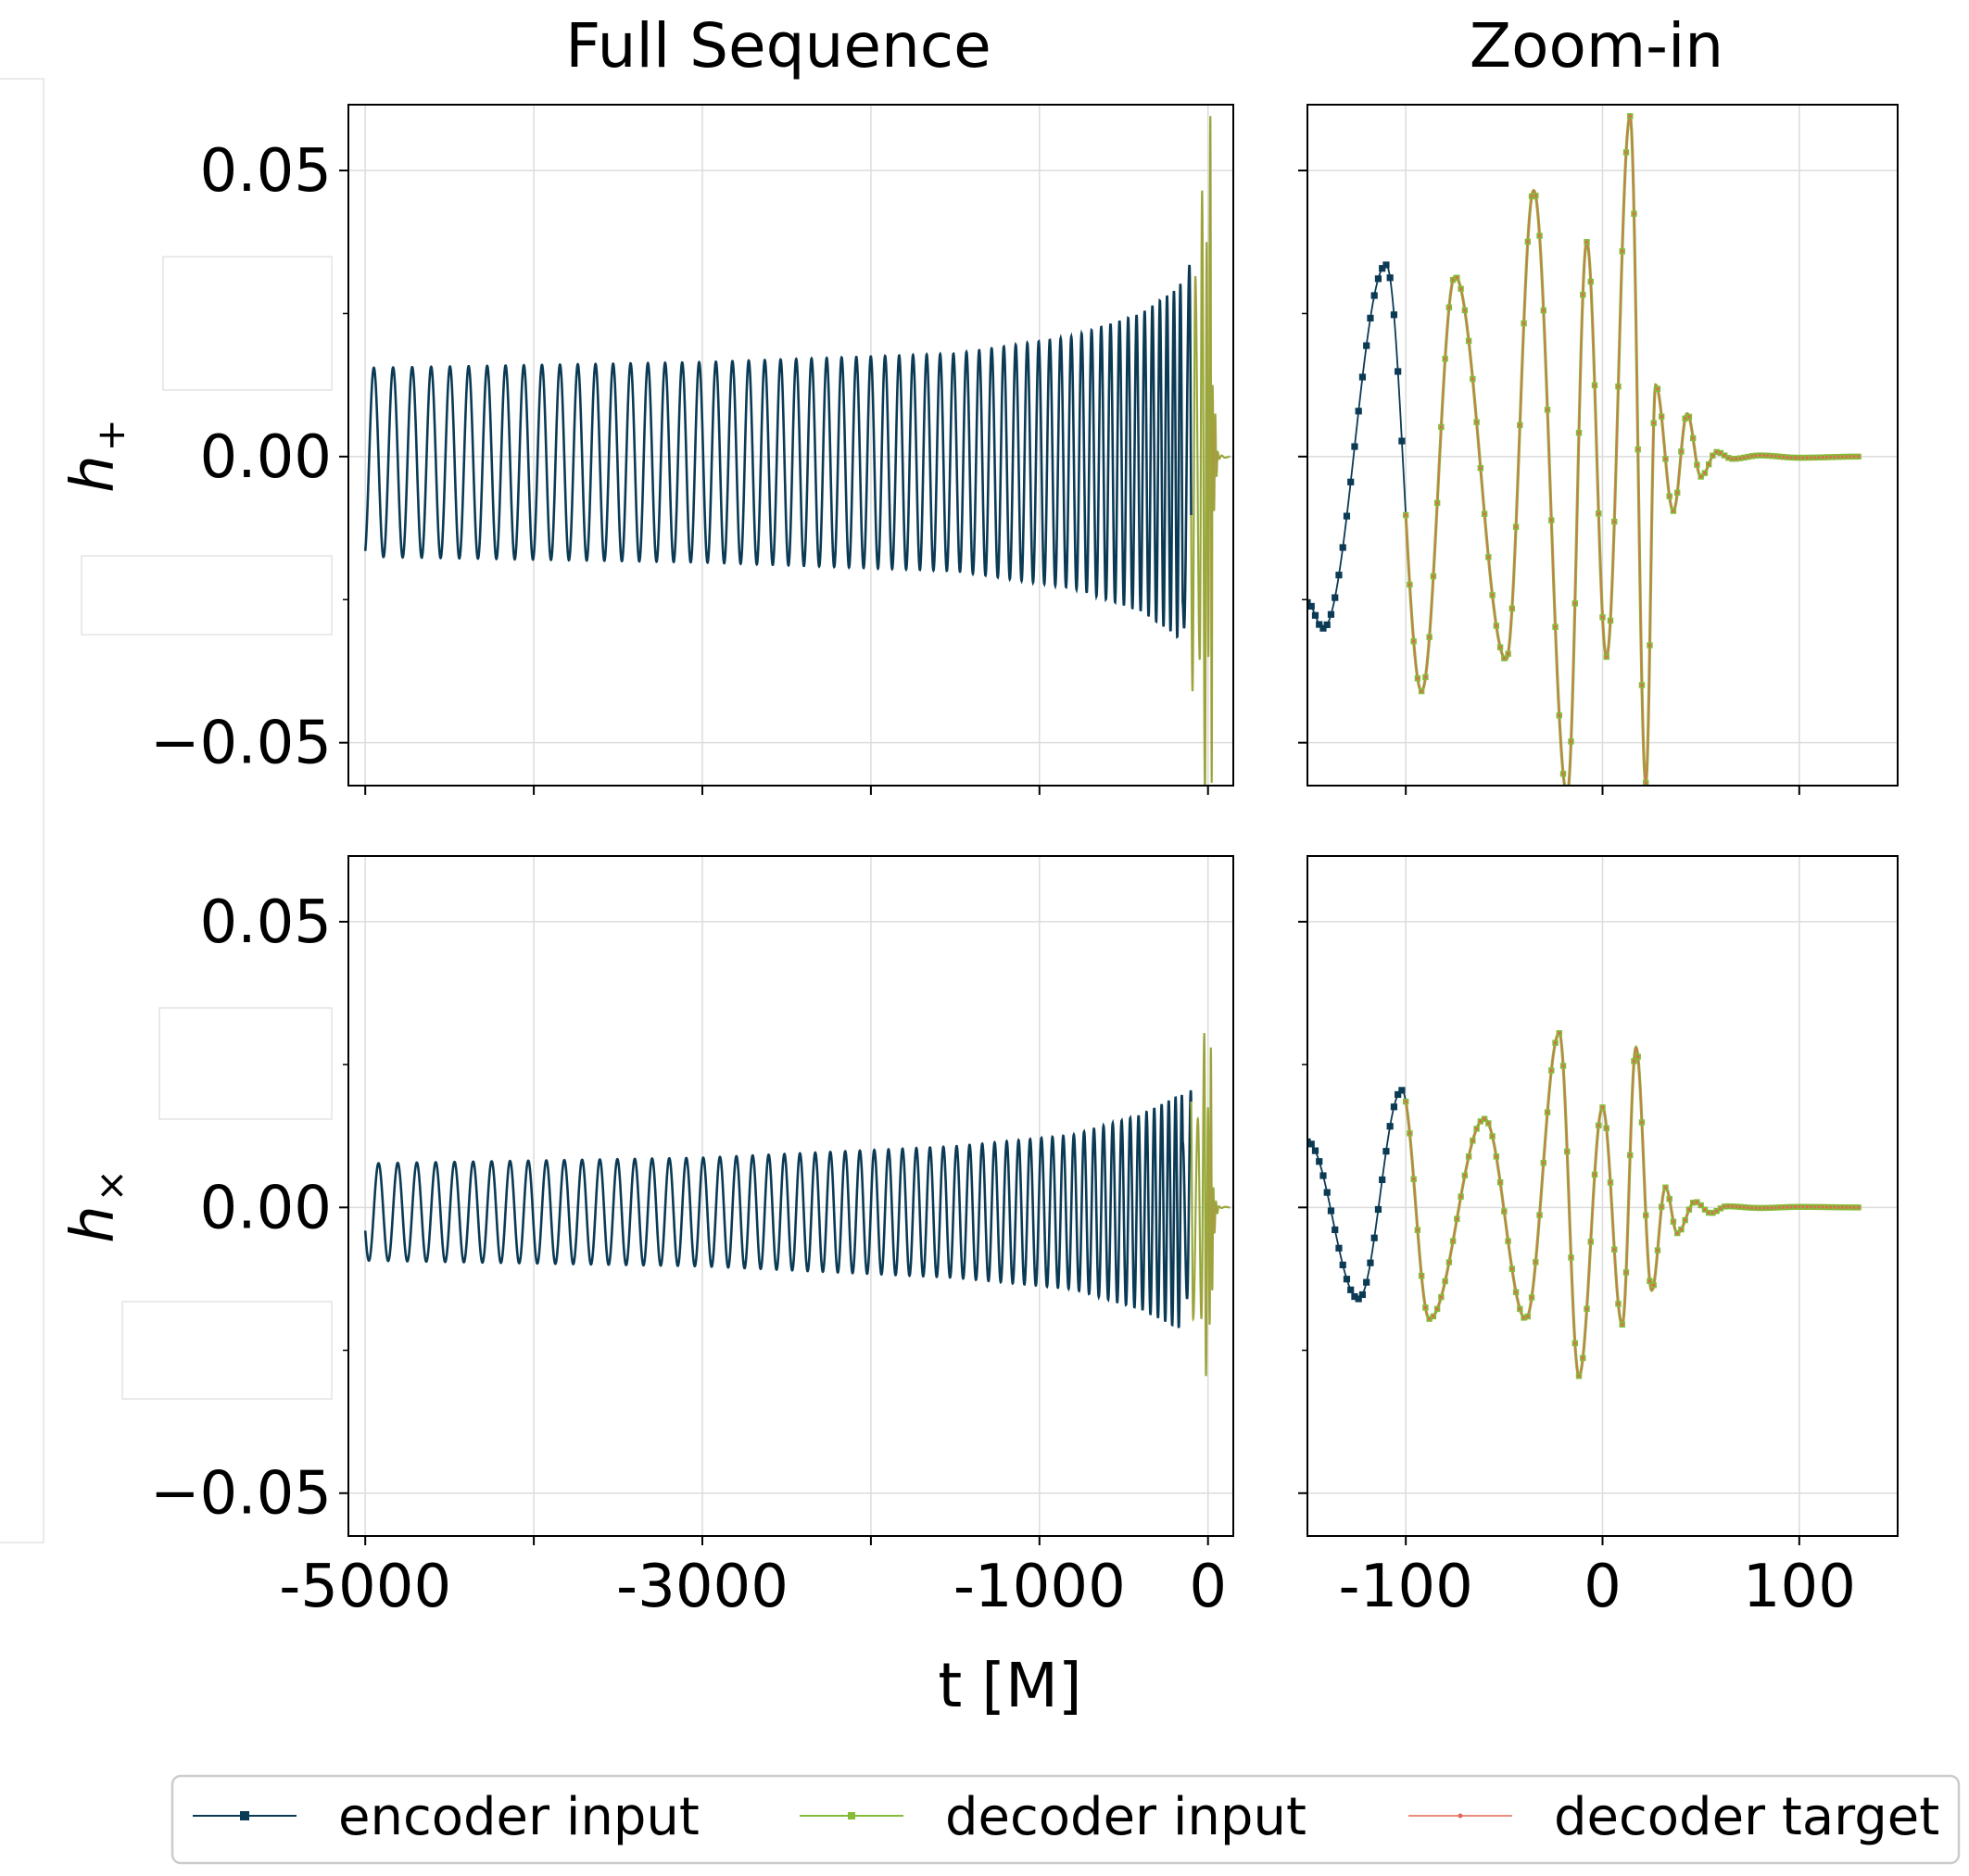  I want to click on point-decoder-input, so click(1567, 794).